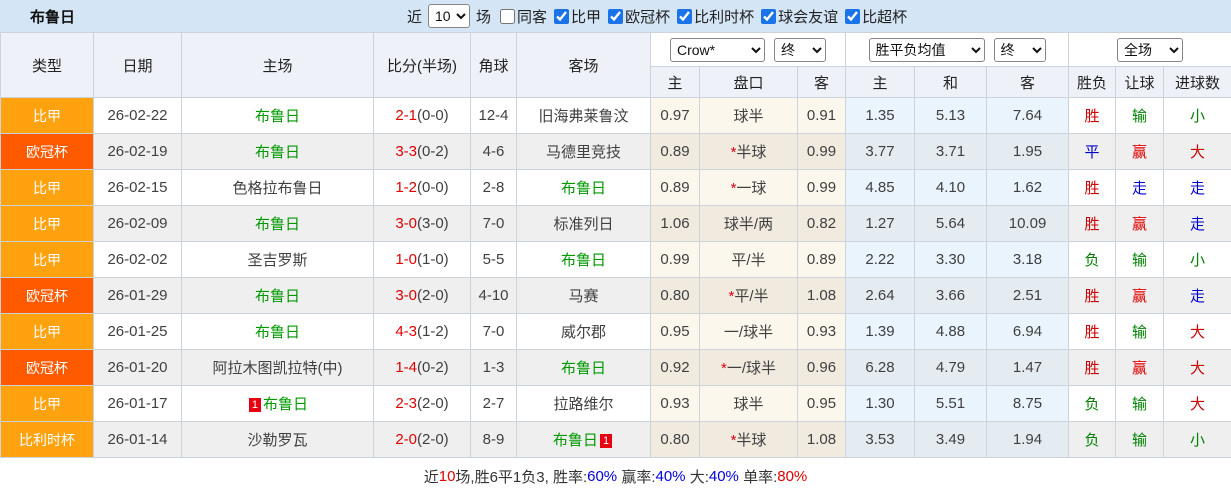 The width and height of the screenshot is (1231, 496). I want to click on away-team-cell: 马赛, so click(583, 295).